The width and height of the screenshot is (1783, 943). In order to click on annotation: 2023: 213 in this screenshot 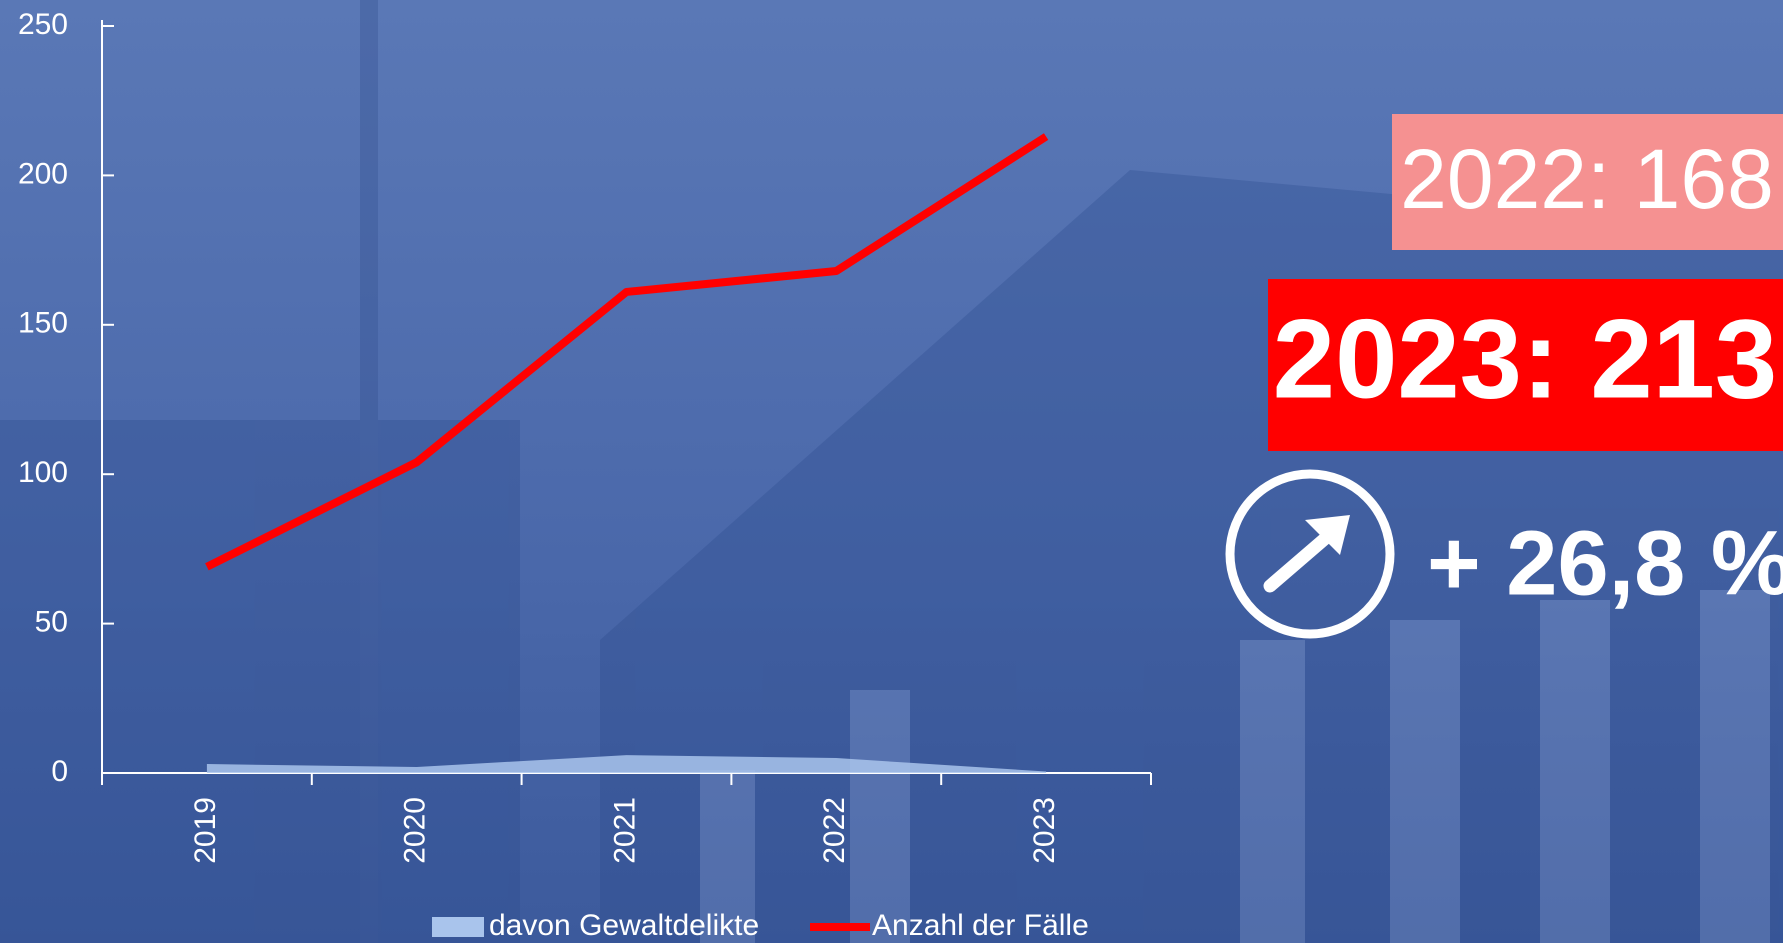, I will do `click(1525, 359)`.